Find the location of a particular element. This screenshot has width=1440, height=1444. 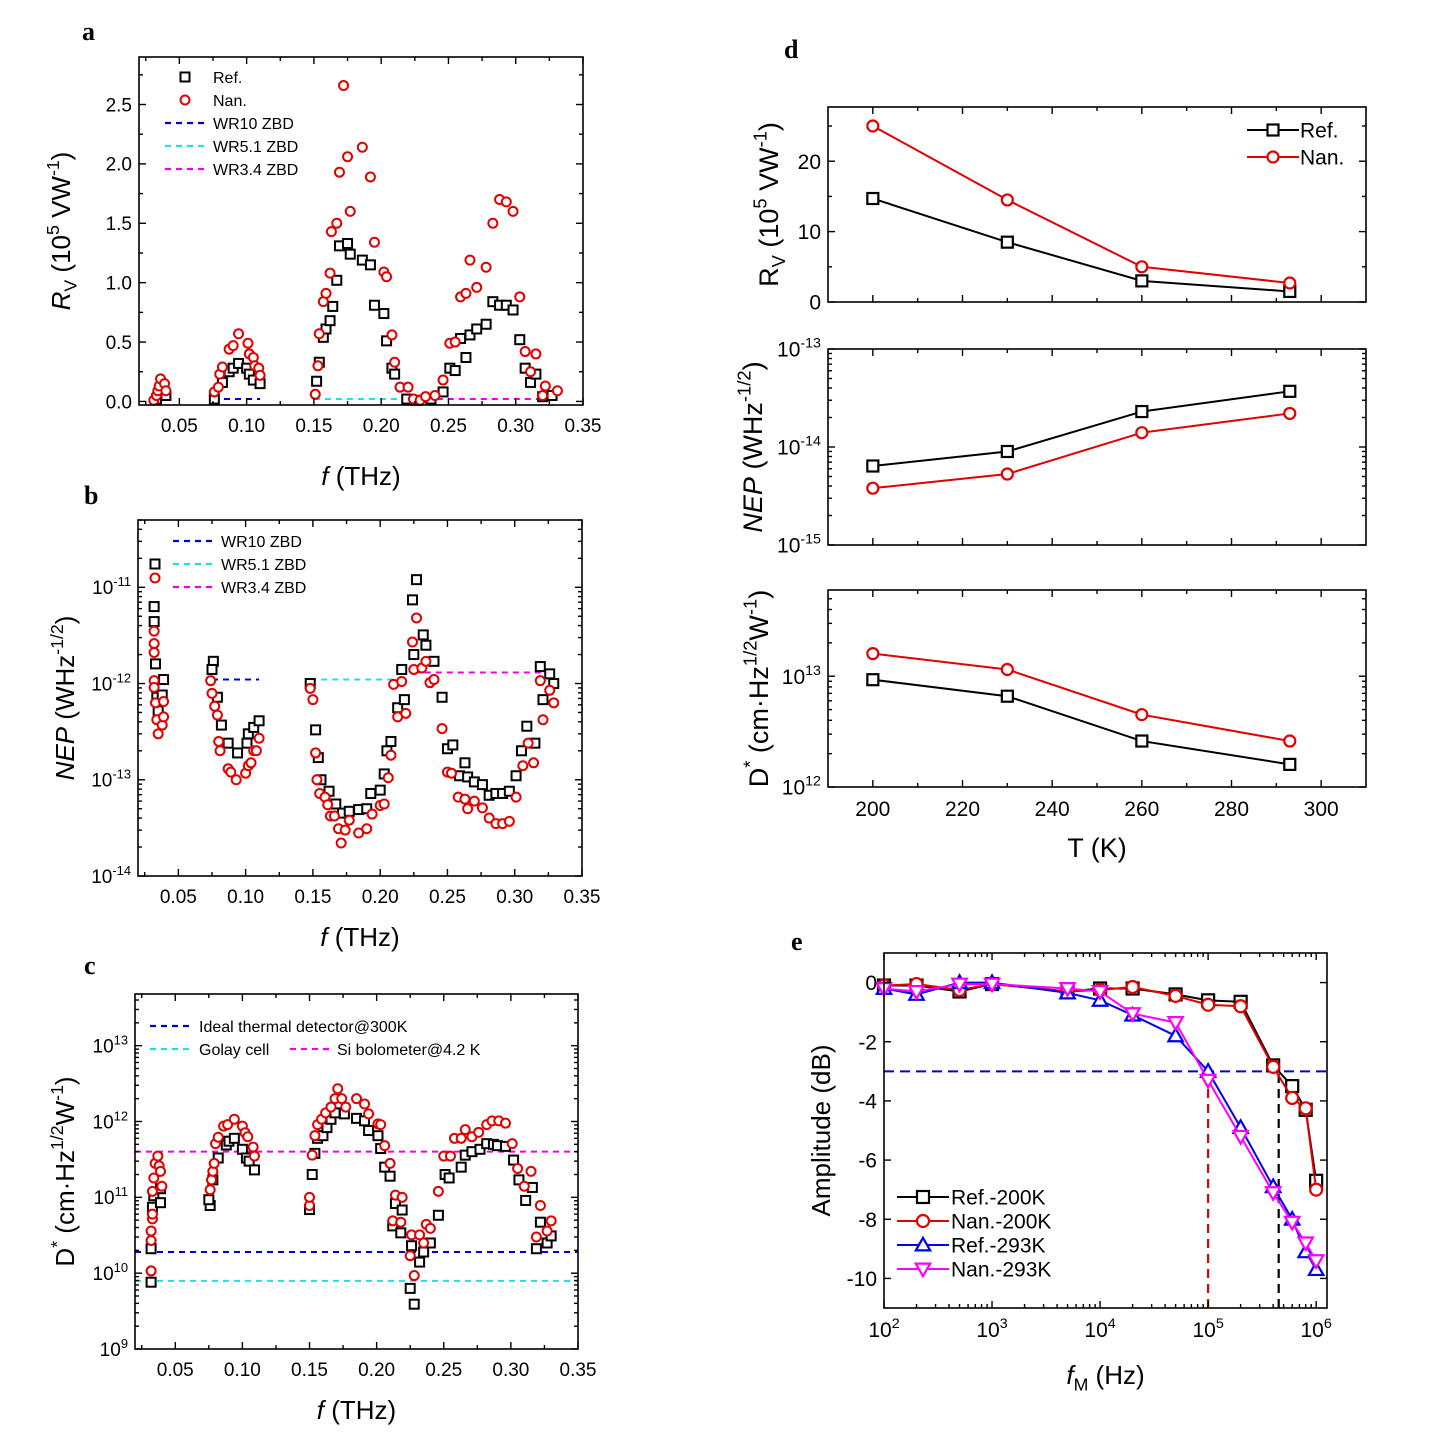

x-tick-label: 10⁶ is located at coordinates (1316, 1329).